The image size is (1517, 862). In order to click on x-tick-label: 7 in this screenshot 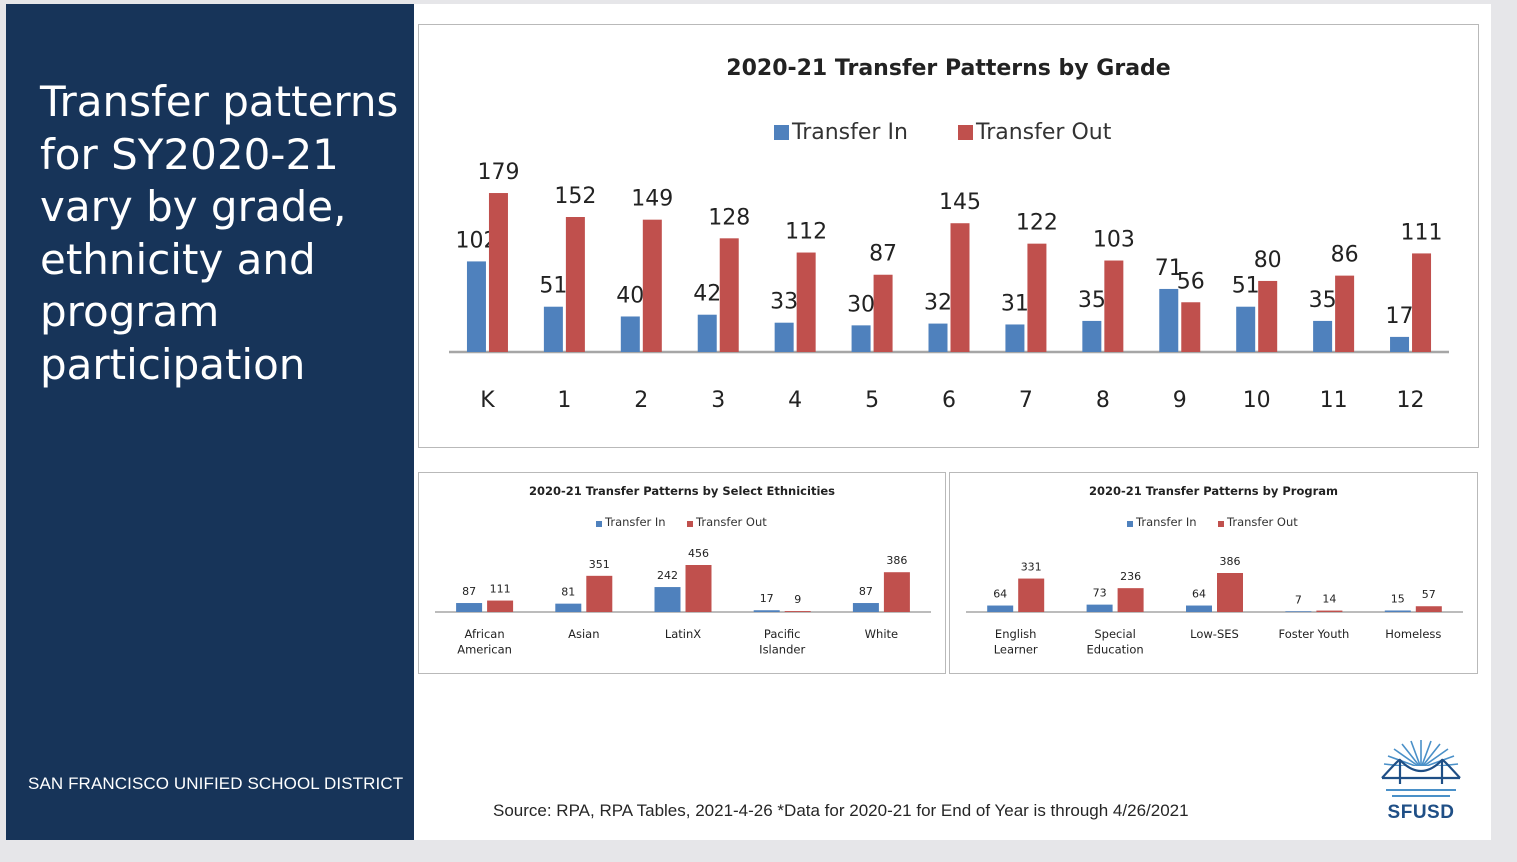, I will do `click(1026, 400)`.